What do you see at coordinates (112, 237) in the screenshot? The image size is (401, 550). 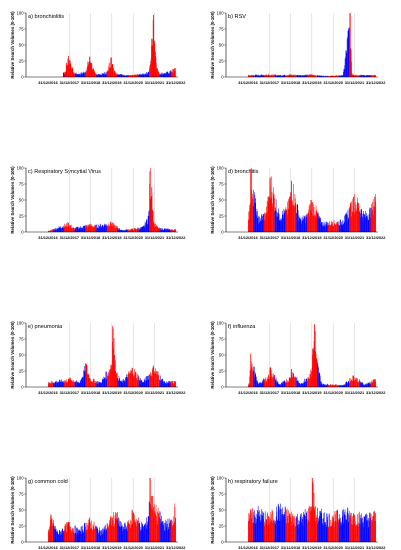 I see `x-tick-label: 31/12/2019` at bounding box center [112, 237].